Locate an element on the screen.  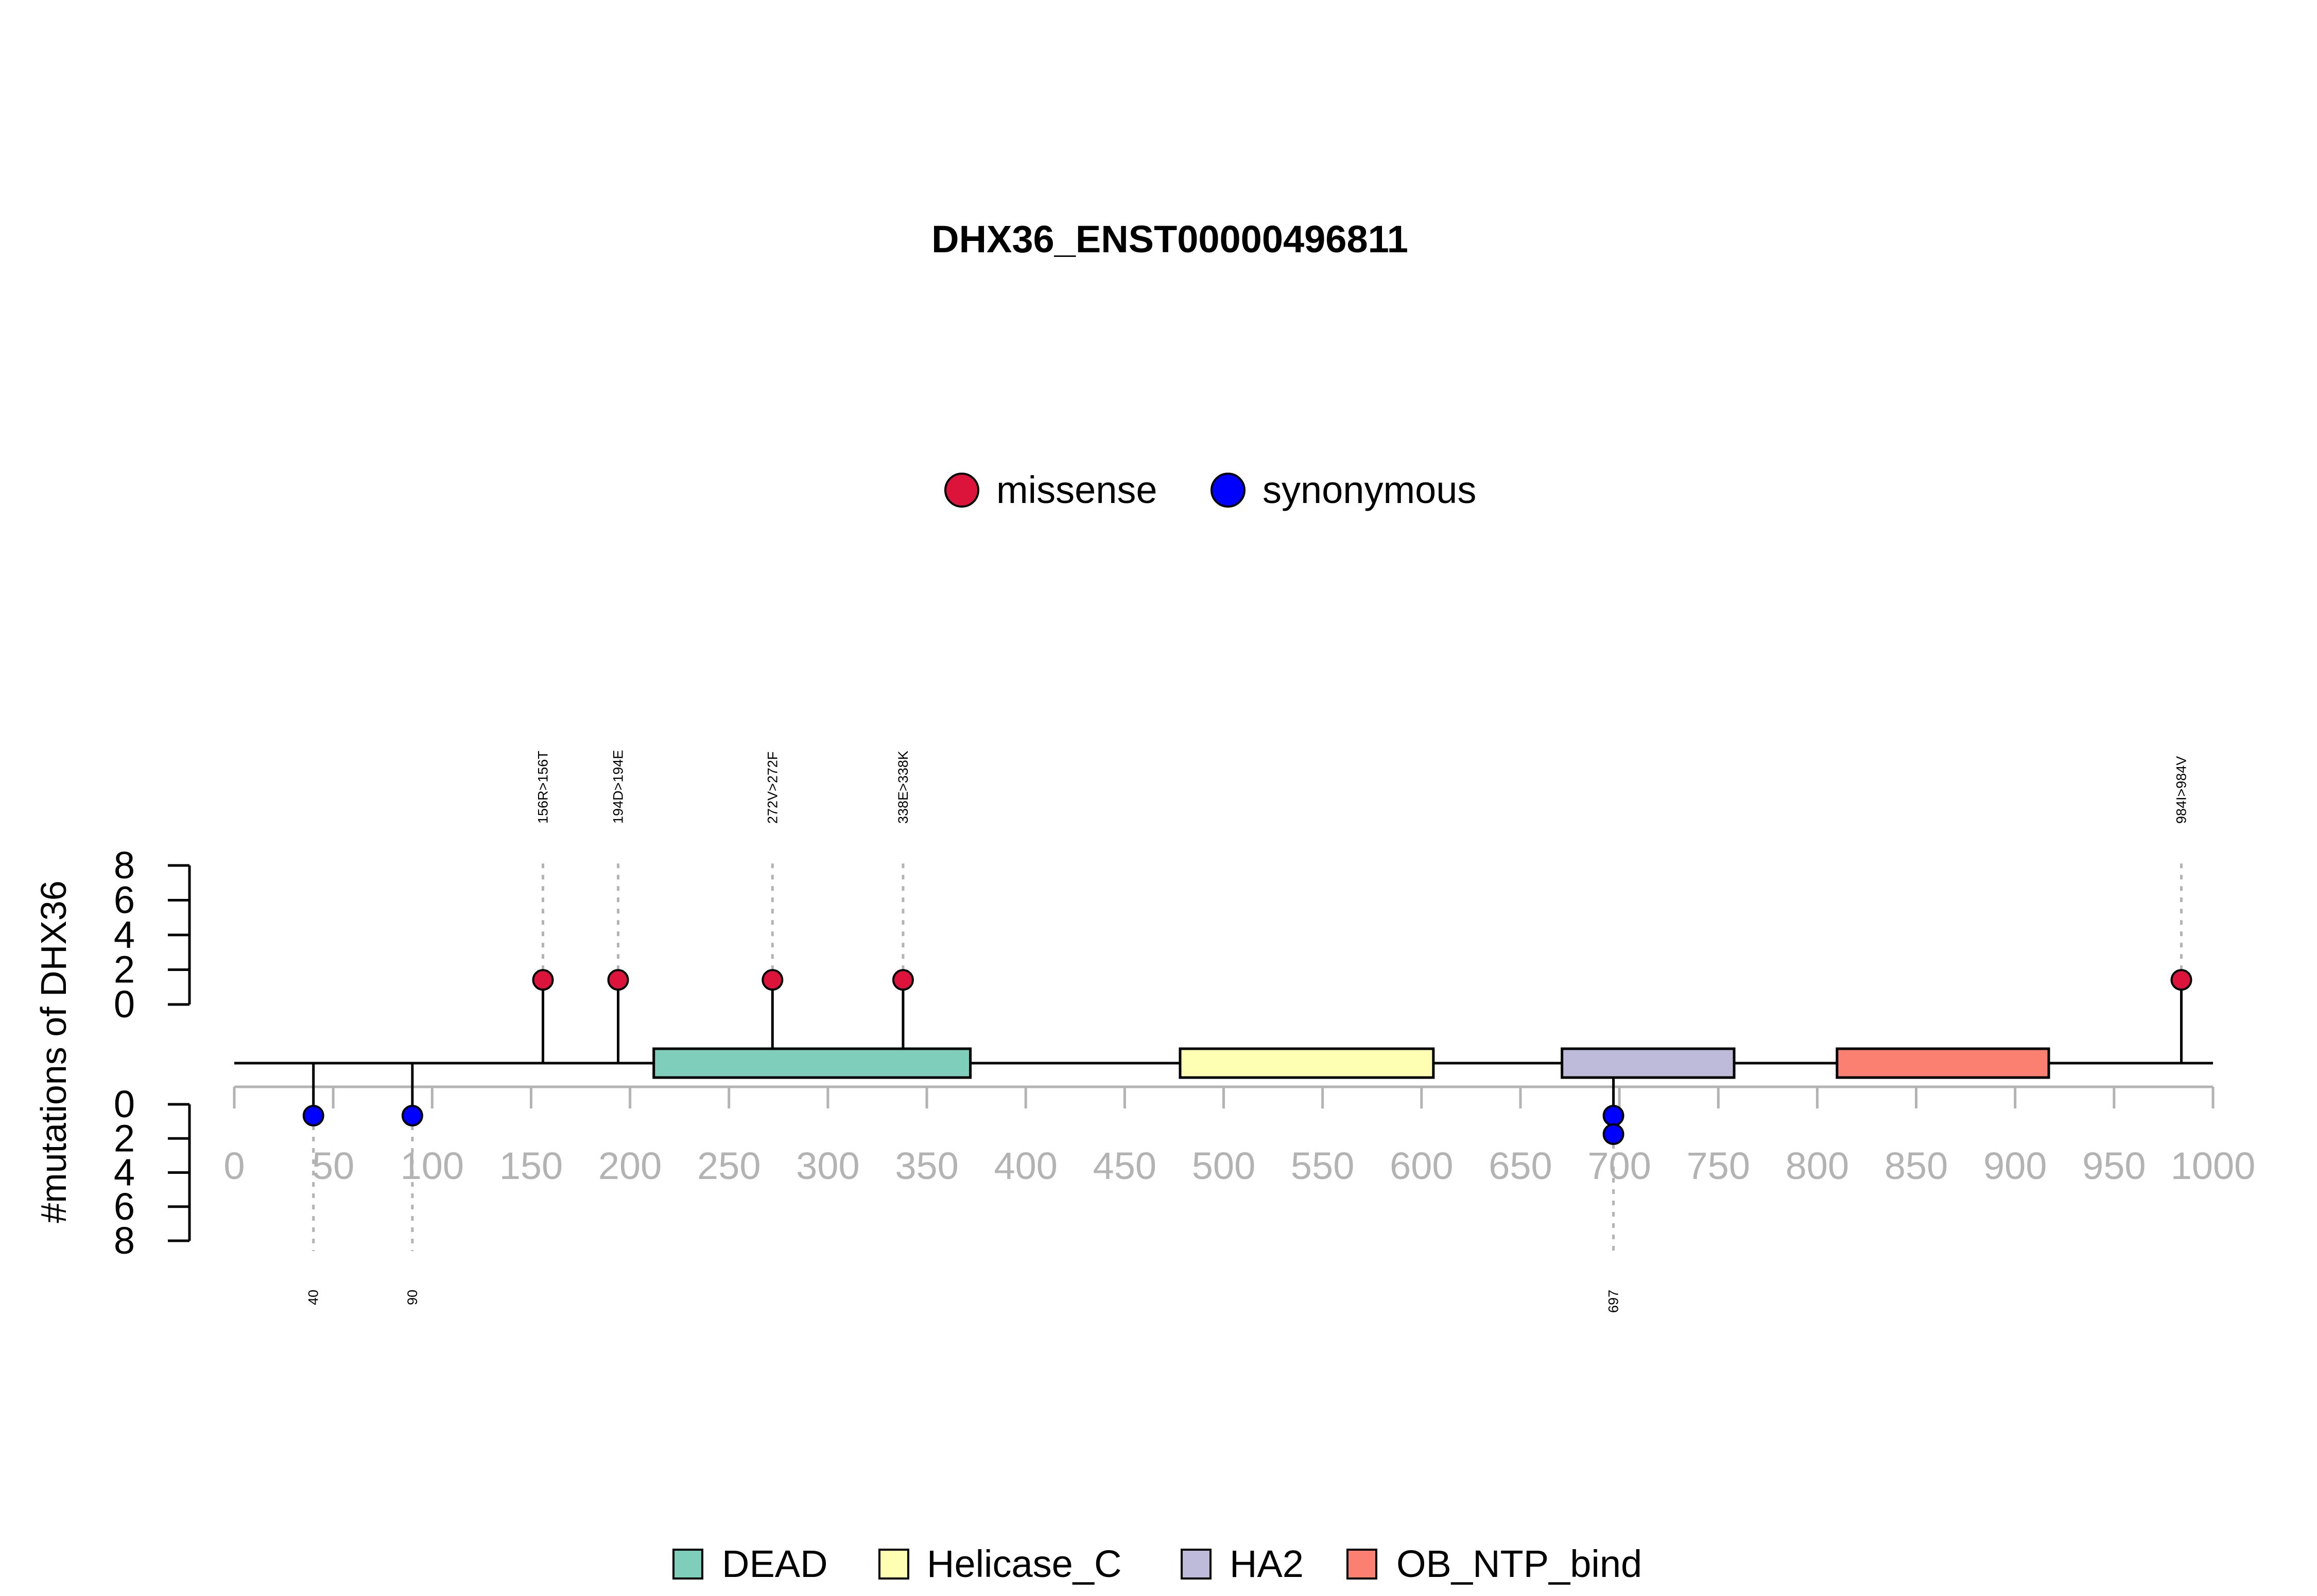
x-tick-label-450: 450 is located at coordinates (1124, 1165).